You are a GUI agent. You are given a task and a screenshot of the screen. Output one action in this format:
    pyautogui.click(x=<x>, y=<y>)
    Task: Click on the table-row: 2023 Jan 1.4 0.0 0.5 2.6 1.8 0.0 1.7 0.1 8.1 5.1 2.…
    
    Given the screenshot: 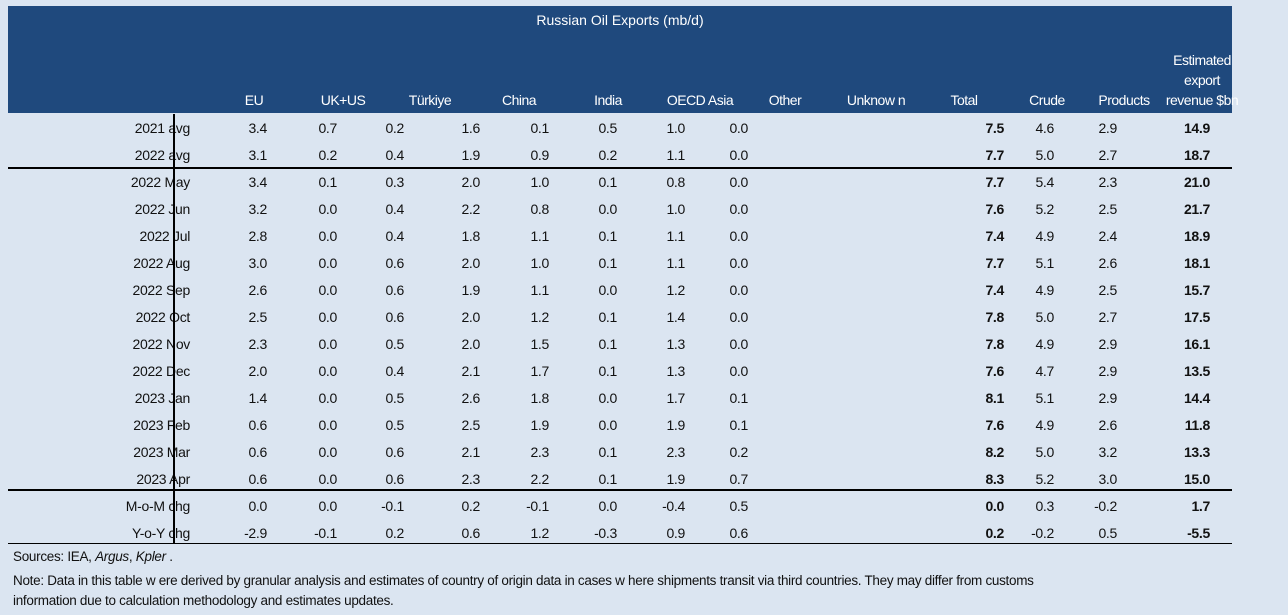 What is the action you would take?
    pyautogui.click(x=620, y=398)
    